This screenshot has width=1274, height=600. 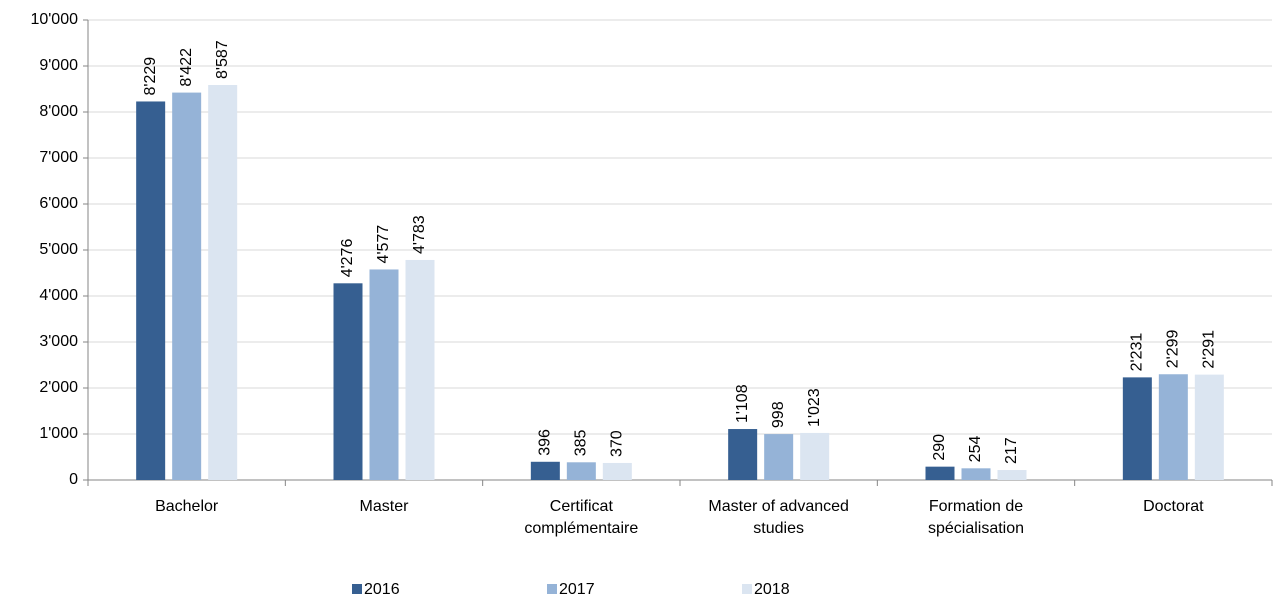 I want to click on value-label: 8'587, so click(x=222, y=59).